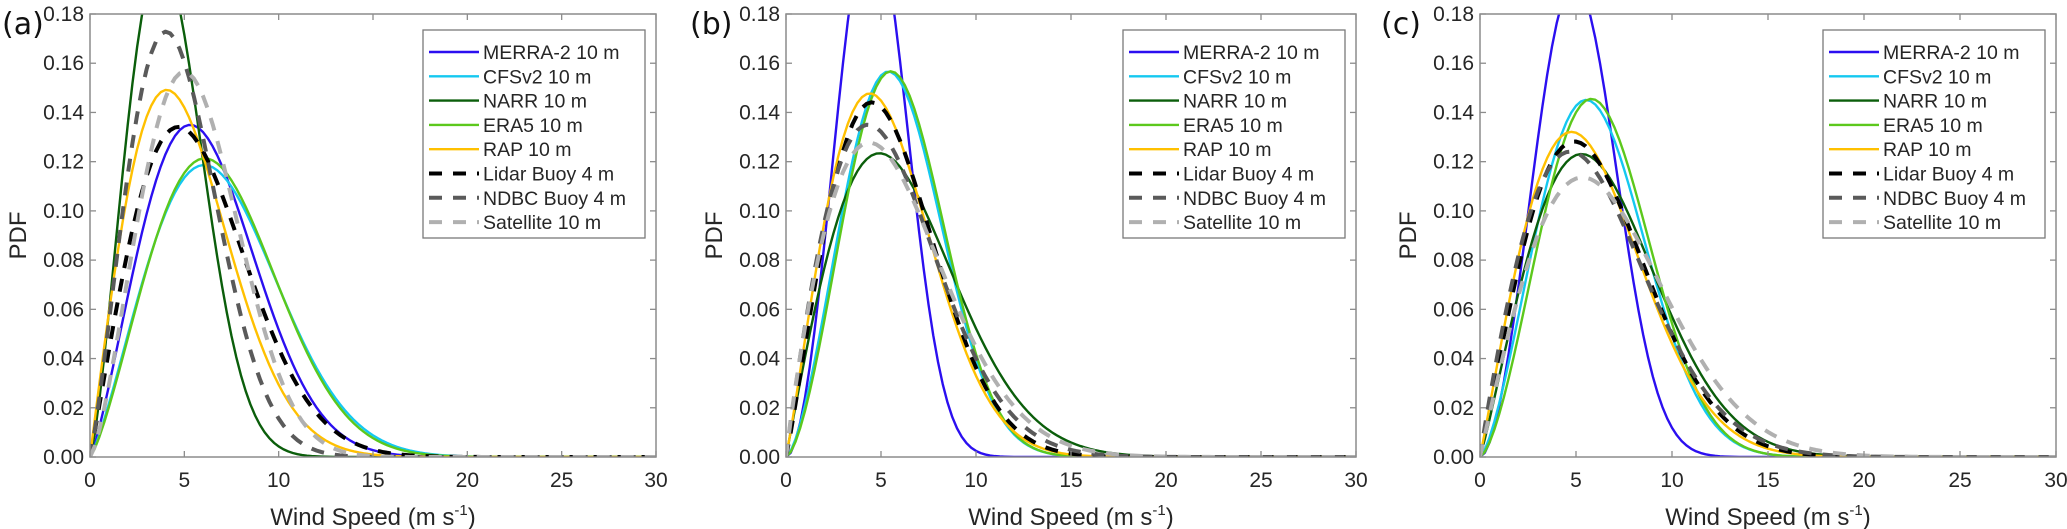  I want to click on panel-label: (b), so click(711, 24).